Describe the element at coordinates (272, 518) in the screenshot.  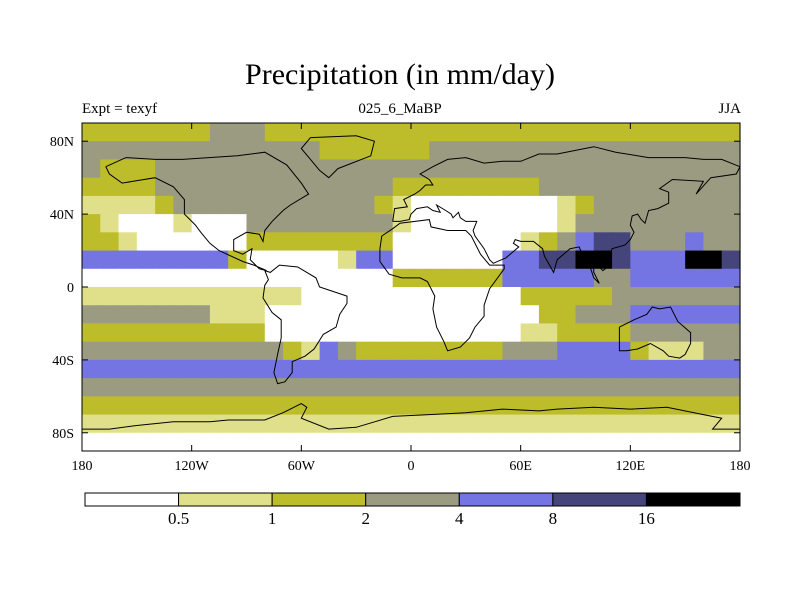
I see `colorbar-label: 1` at that location.